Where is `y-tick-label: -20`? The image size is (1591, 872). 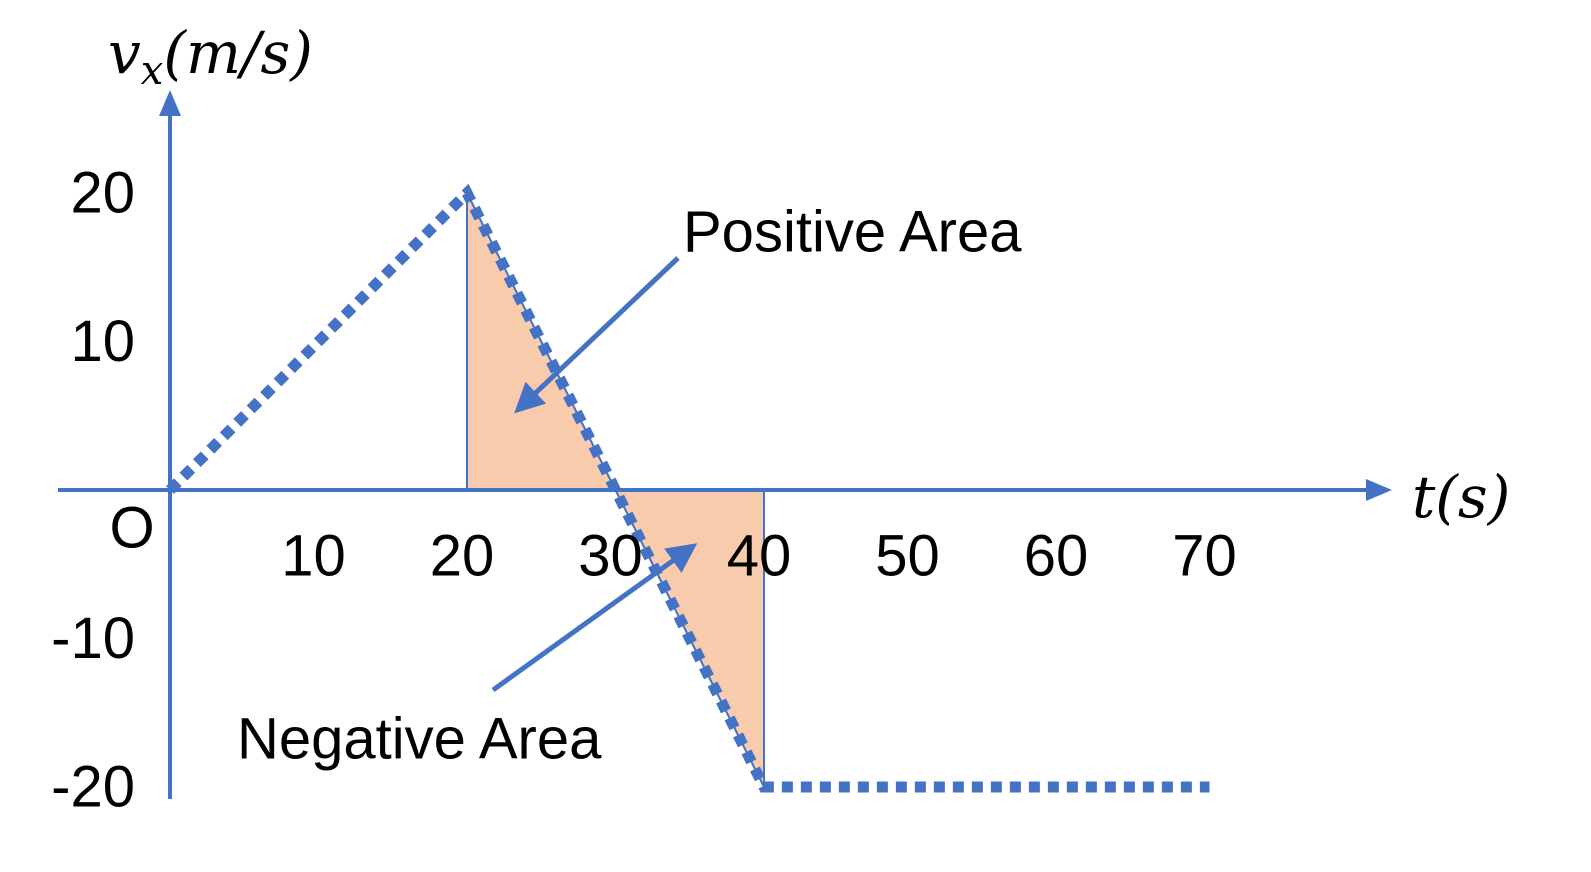
y-tick-label: -20 is located at coordinates (93, 786).